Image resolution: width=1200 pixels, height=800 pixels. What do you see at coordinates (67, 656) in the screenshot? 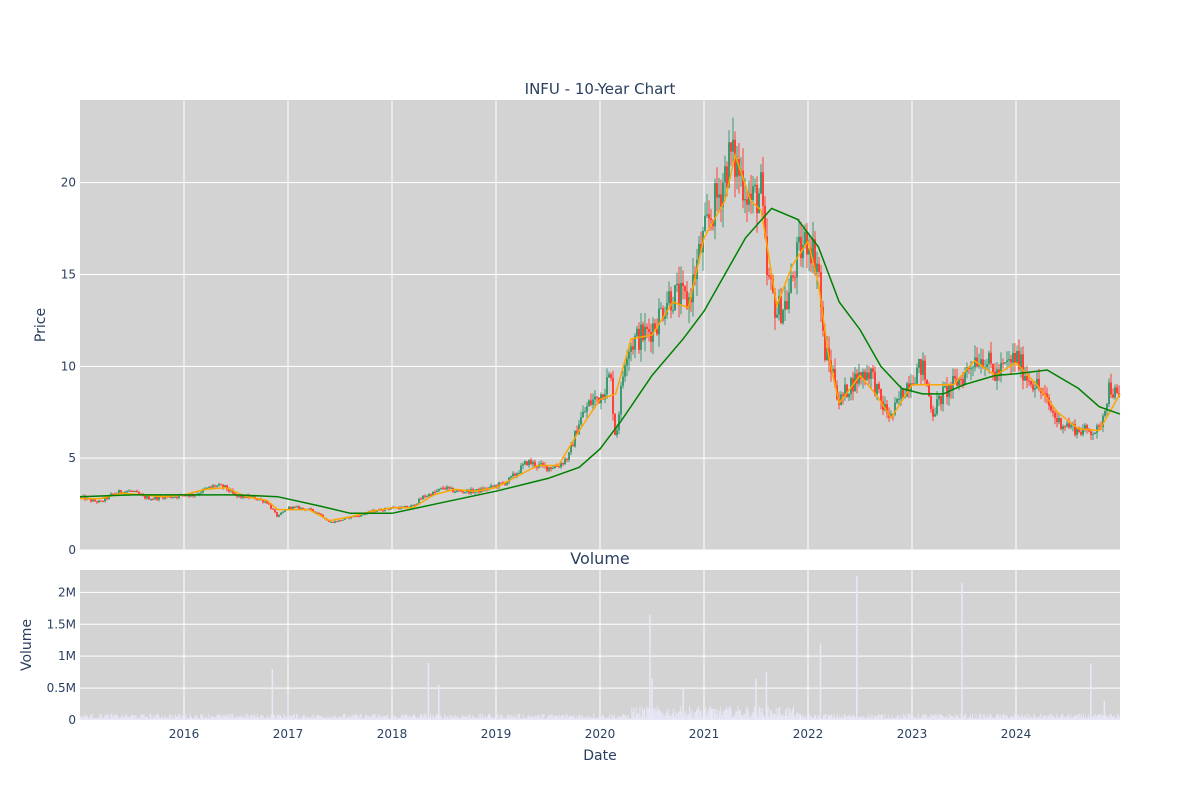
I see `volume-y-tick: 1M` at bounding box center [67, 656].